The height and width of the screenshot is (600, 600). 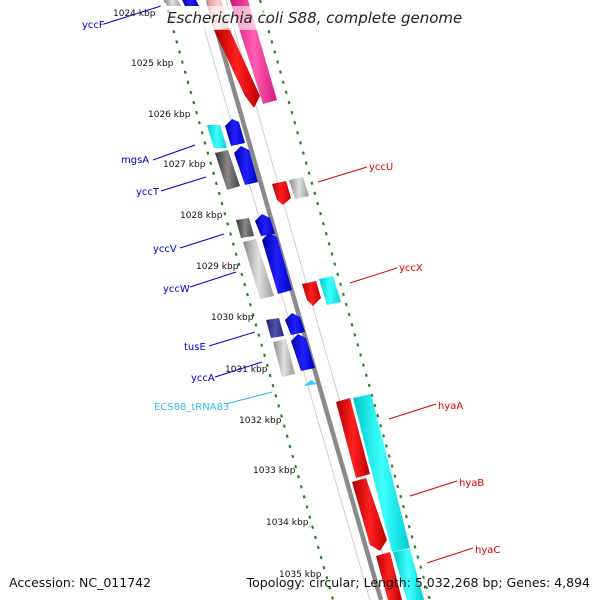 I want to click on gene-yccV-grey, so click(x=245, y=228).